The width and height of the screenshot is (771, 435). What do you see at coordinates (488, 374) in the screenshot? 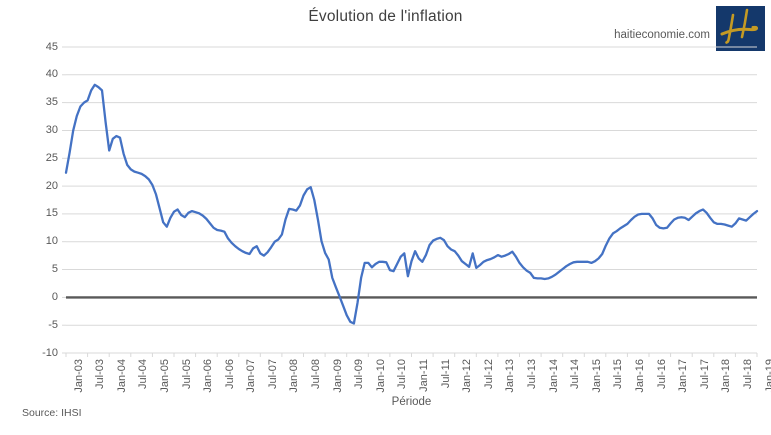
I see `x-tick-label: Jul-12` at bounding box center [488, 374].